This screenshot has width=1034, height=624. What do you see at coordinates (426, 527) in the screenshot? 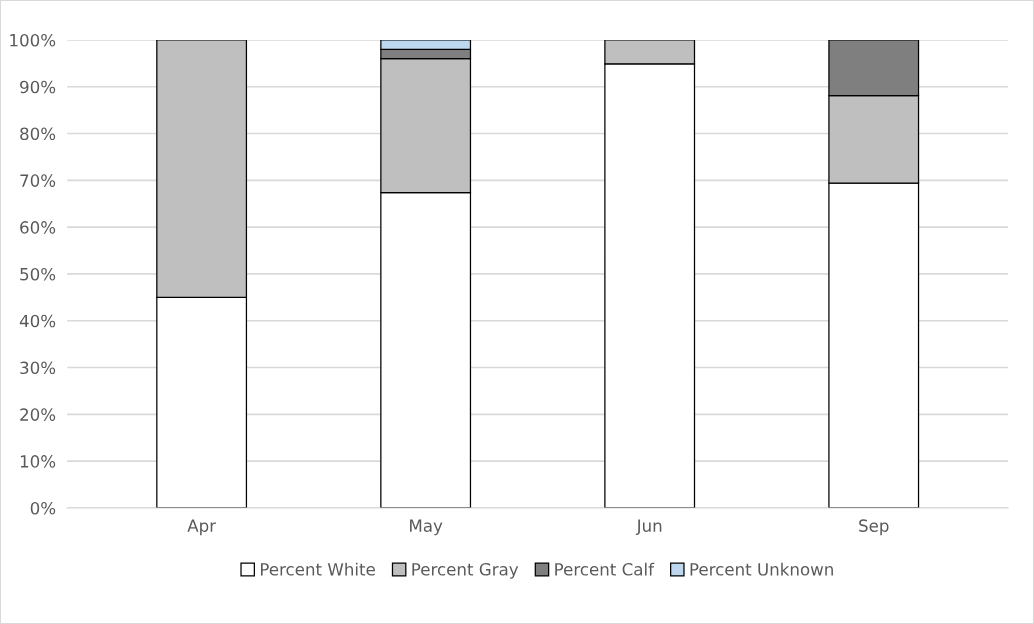
I see `x-tick-label: May` at bounding box center [426, 527].